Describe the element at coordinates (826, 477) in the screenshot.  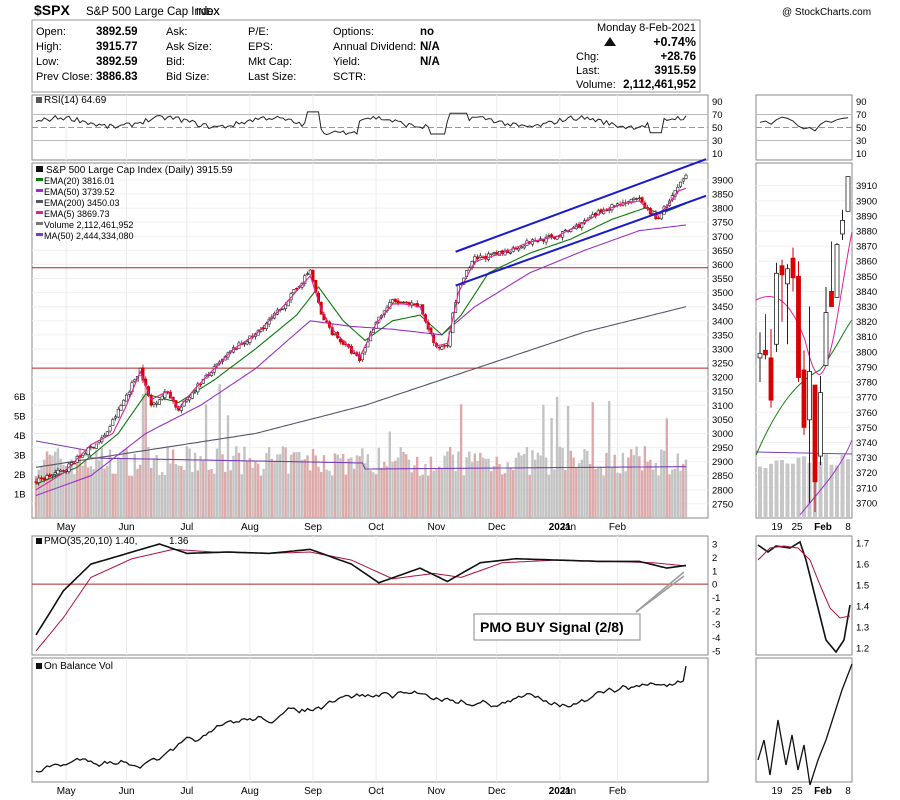
I see `zoom-ema50-line` at that location.